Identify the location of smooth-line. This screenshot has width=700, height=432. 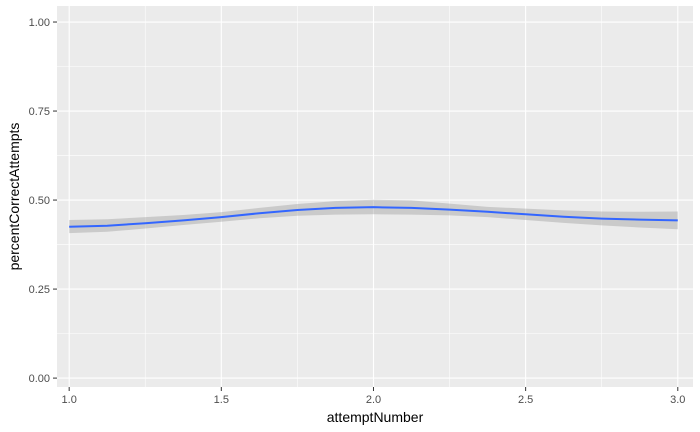
(373, 217).